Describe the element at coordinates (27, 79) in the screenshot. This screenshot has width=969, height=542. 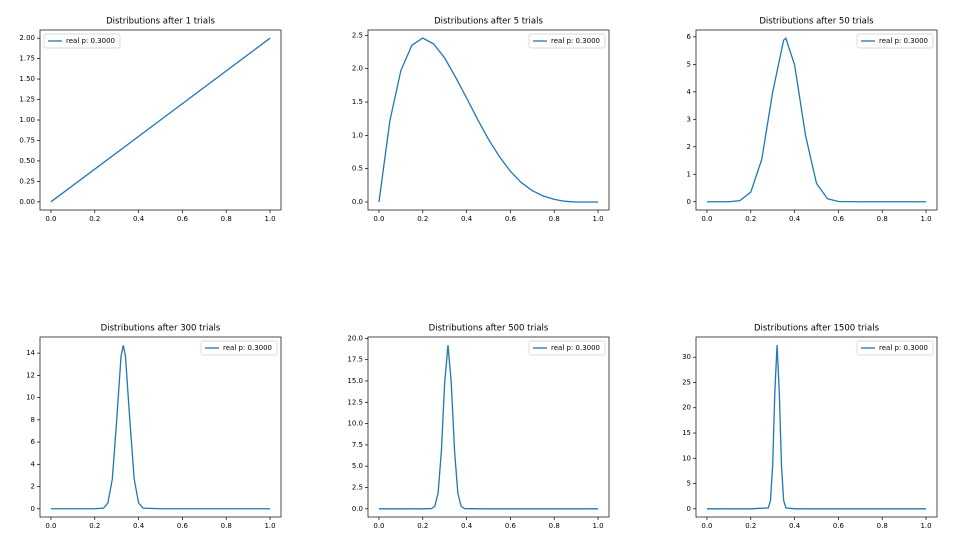
I see `y-tick-label: 1.50` at that location.